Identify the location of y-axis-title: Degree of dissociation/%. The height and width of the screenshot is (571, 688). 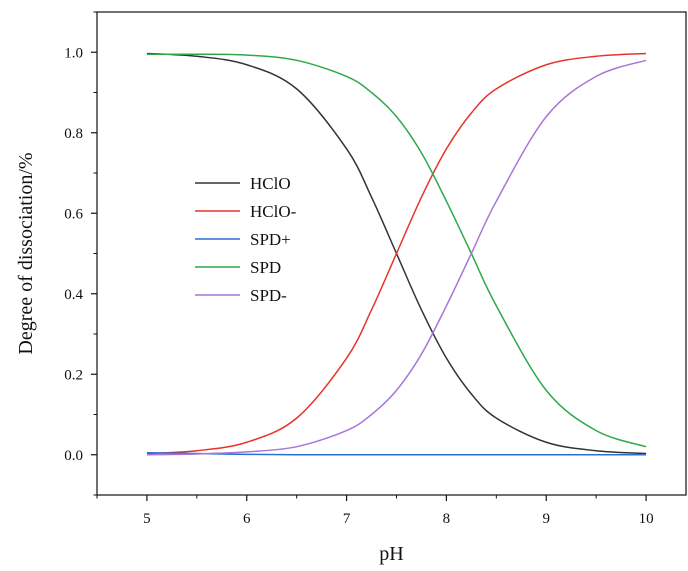
(26, 253).